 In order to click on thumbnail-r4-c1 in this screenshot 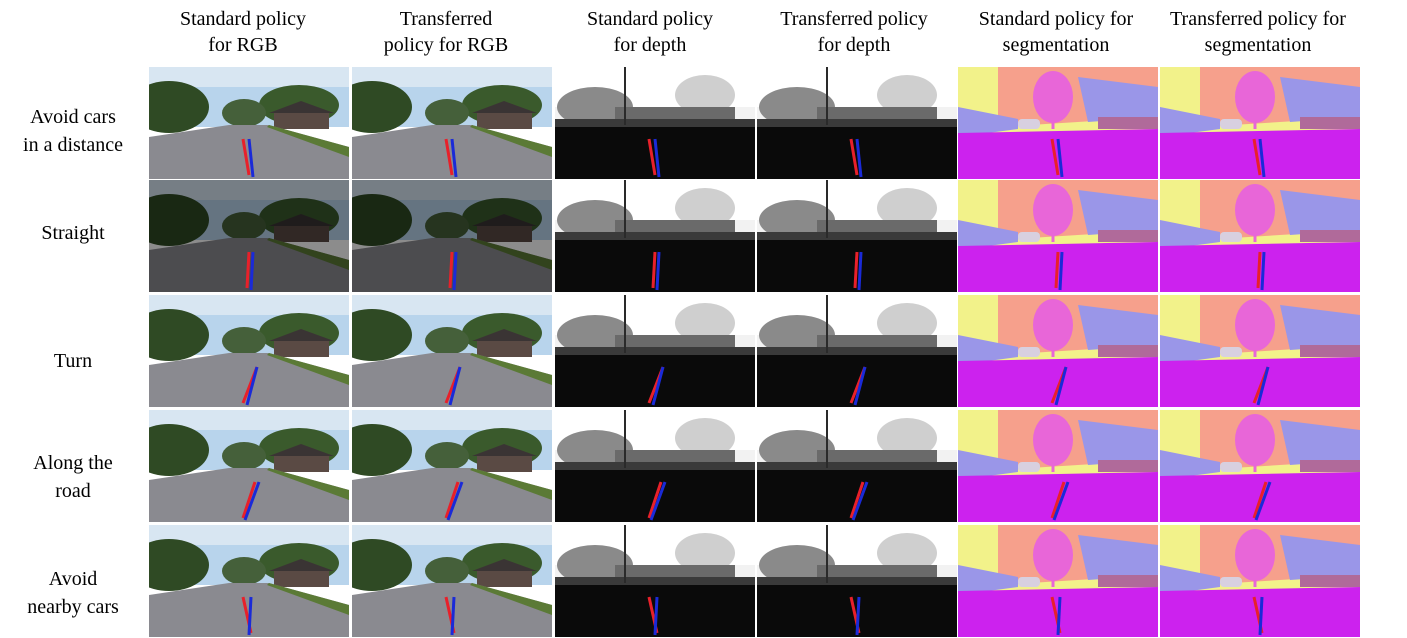, I will do `click(249, 466)`.